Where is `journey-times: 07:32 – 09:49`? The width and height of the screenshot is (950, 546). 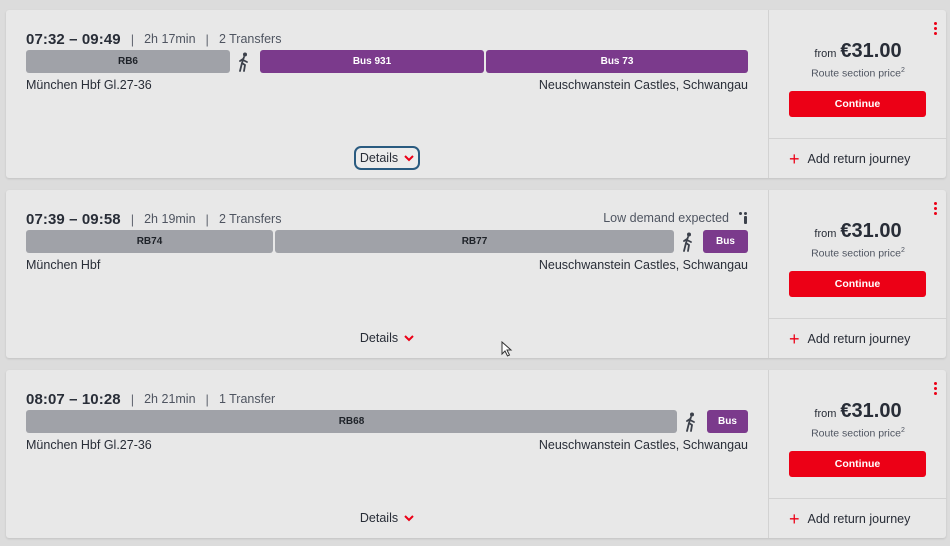
journey-times: 07:32 – 09:49 is located at coordinates (73, 39).